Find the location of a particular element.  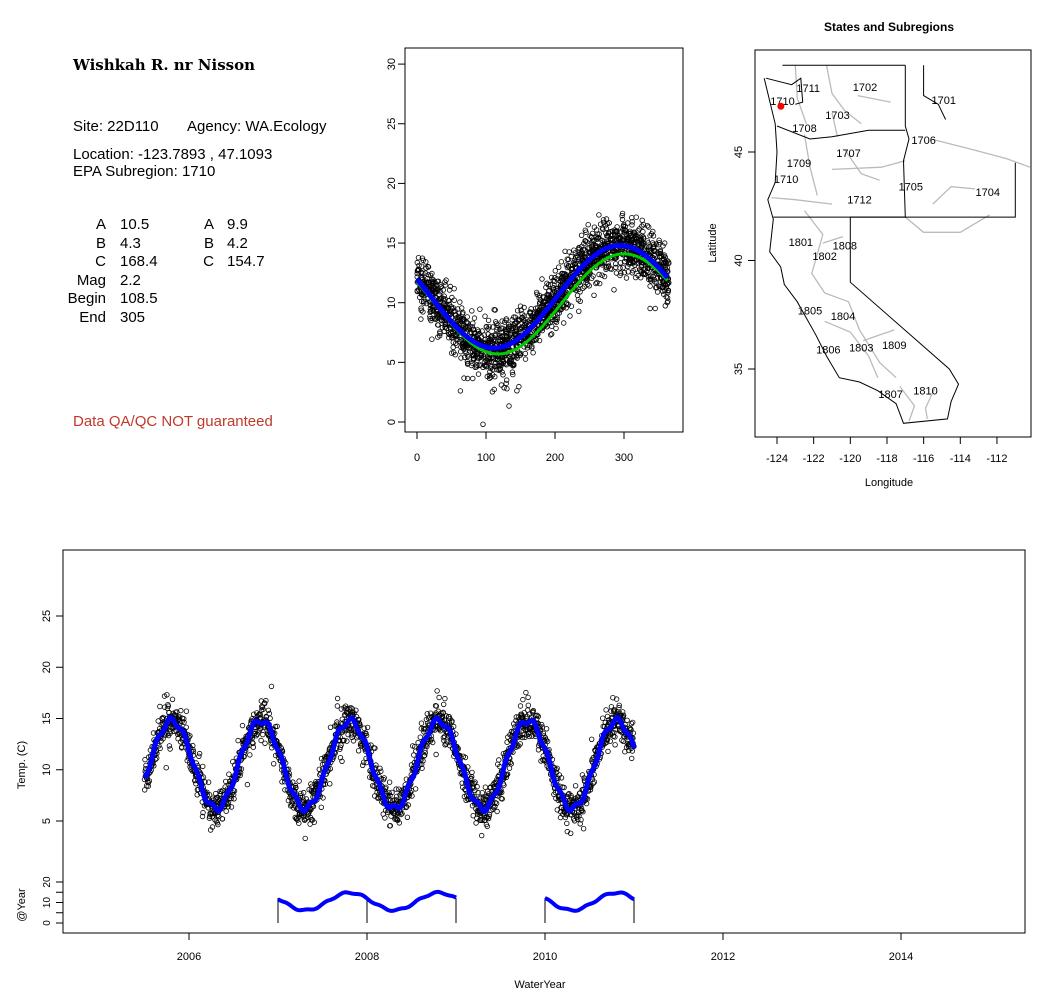

y-tick-label: 25 is located at coordinates (47, 616).